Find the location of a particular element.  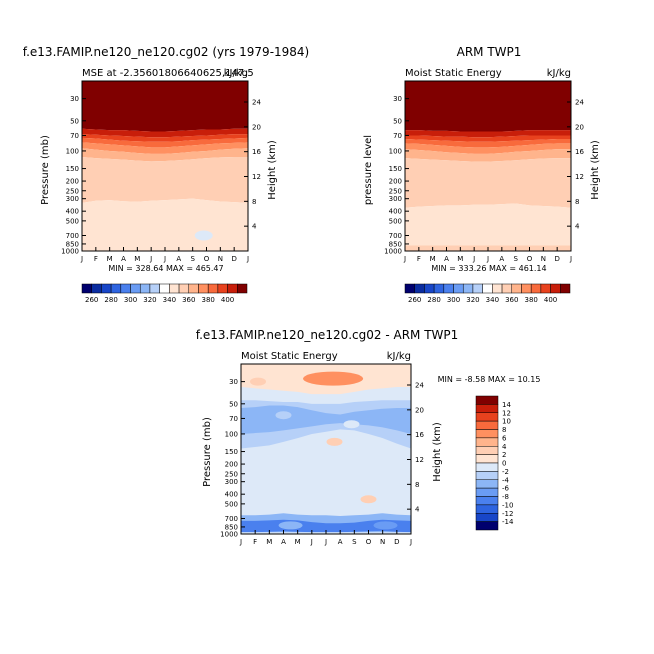

diff-cbar-label: -14 is located at coordinates (508, 522).